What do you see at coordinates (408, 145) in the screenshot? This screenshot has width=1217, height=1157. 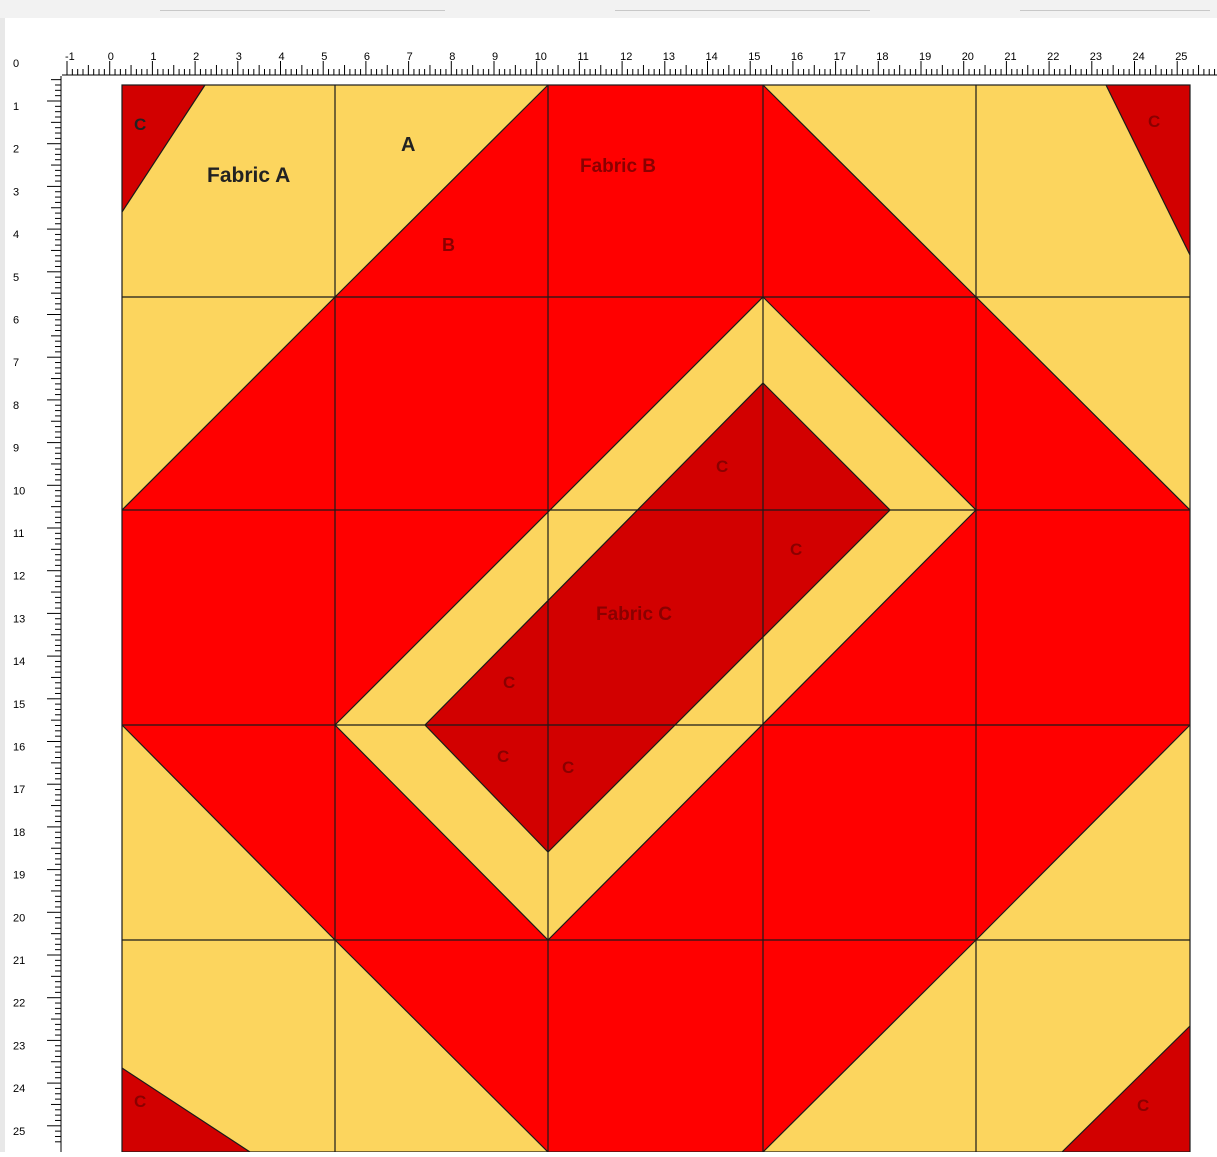 I see `label-a: A` at bounding box center [408, 145].